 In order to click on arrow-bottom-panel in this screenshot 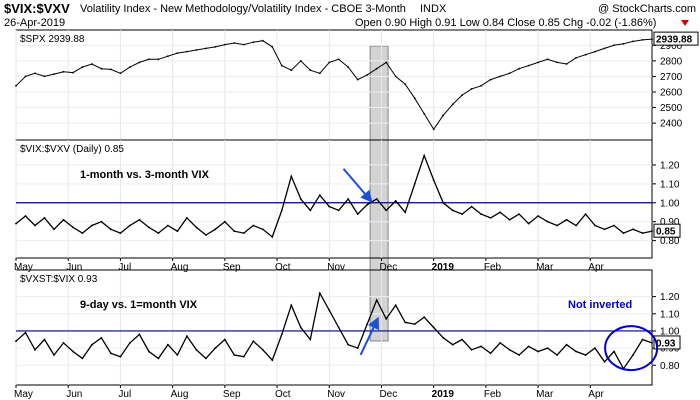, I will do `click(369, 336)`.